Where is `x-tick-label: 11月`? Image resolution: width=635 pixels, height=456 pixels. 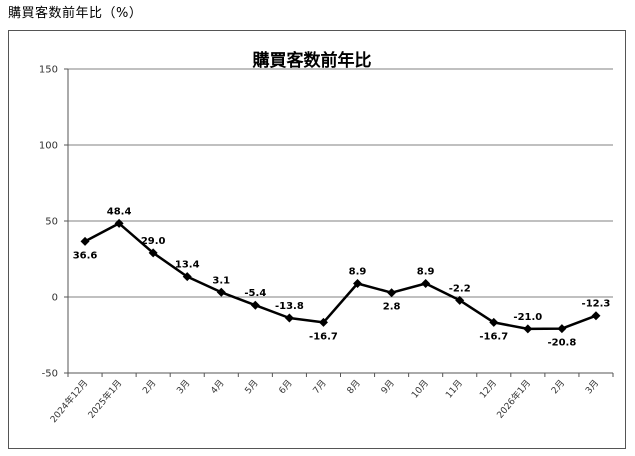
x-tick-label: 11月 is located at coordinates (454, 389).